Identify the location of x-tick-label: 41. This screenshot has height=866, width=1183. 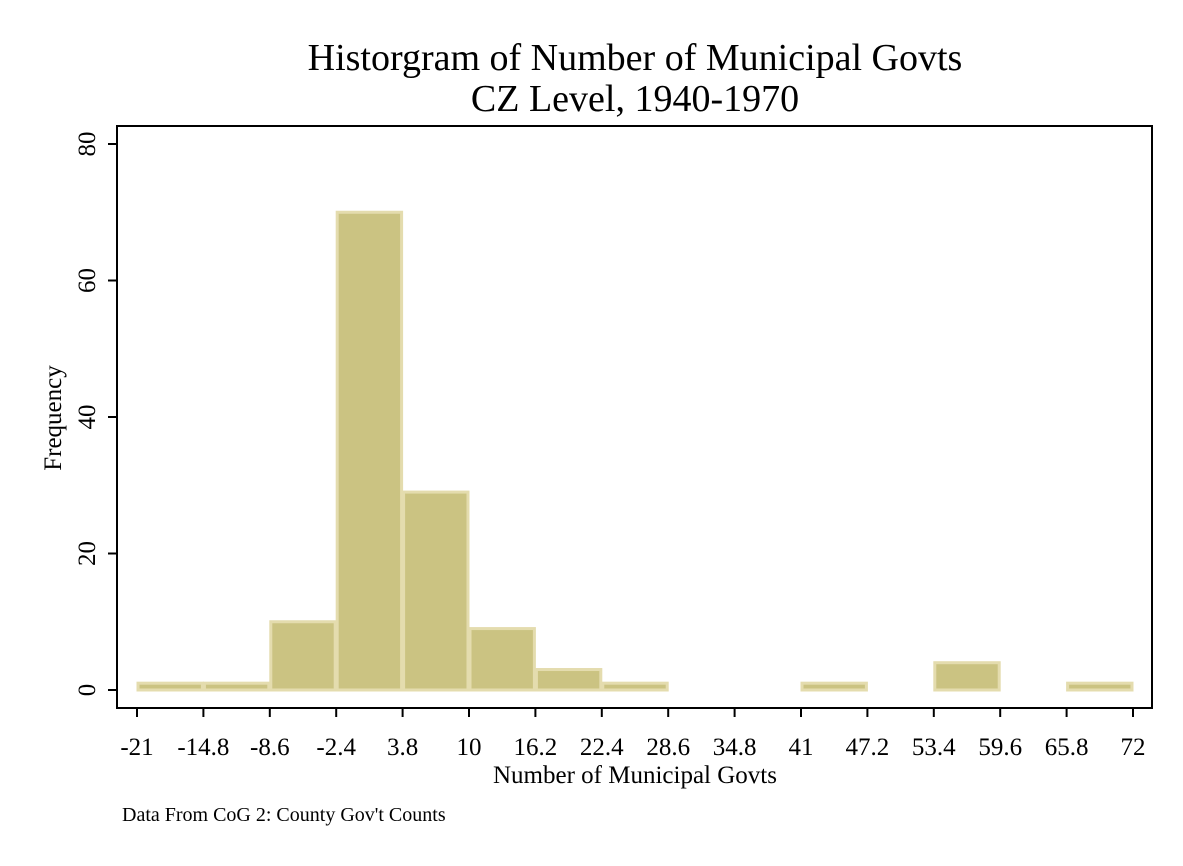
(801, 747).